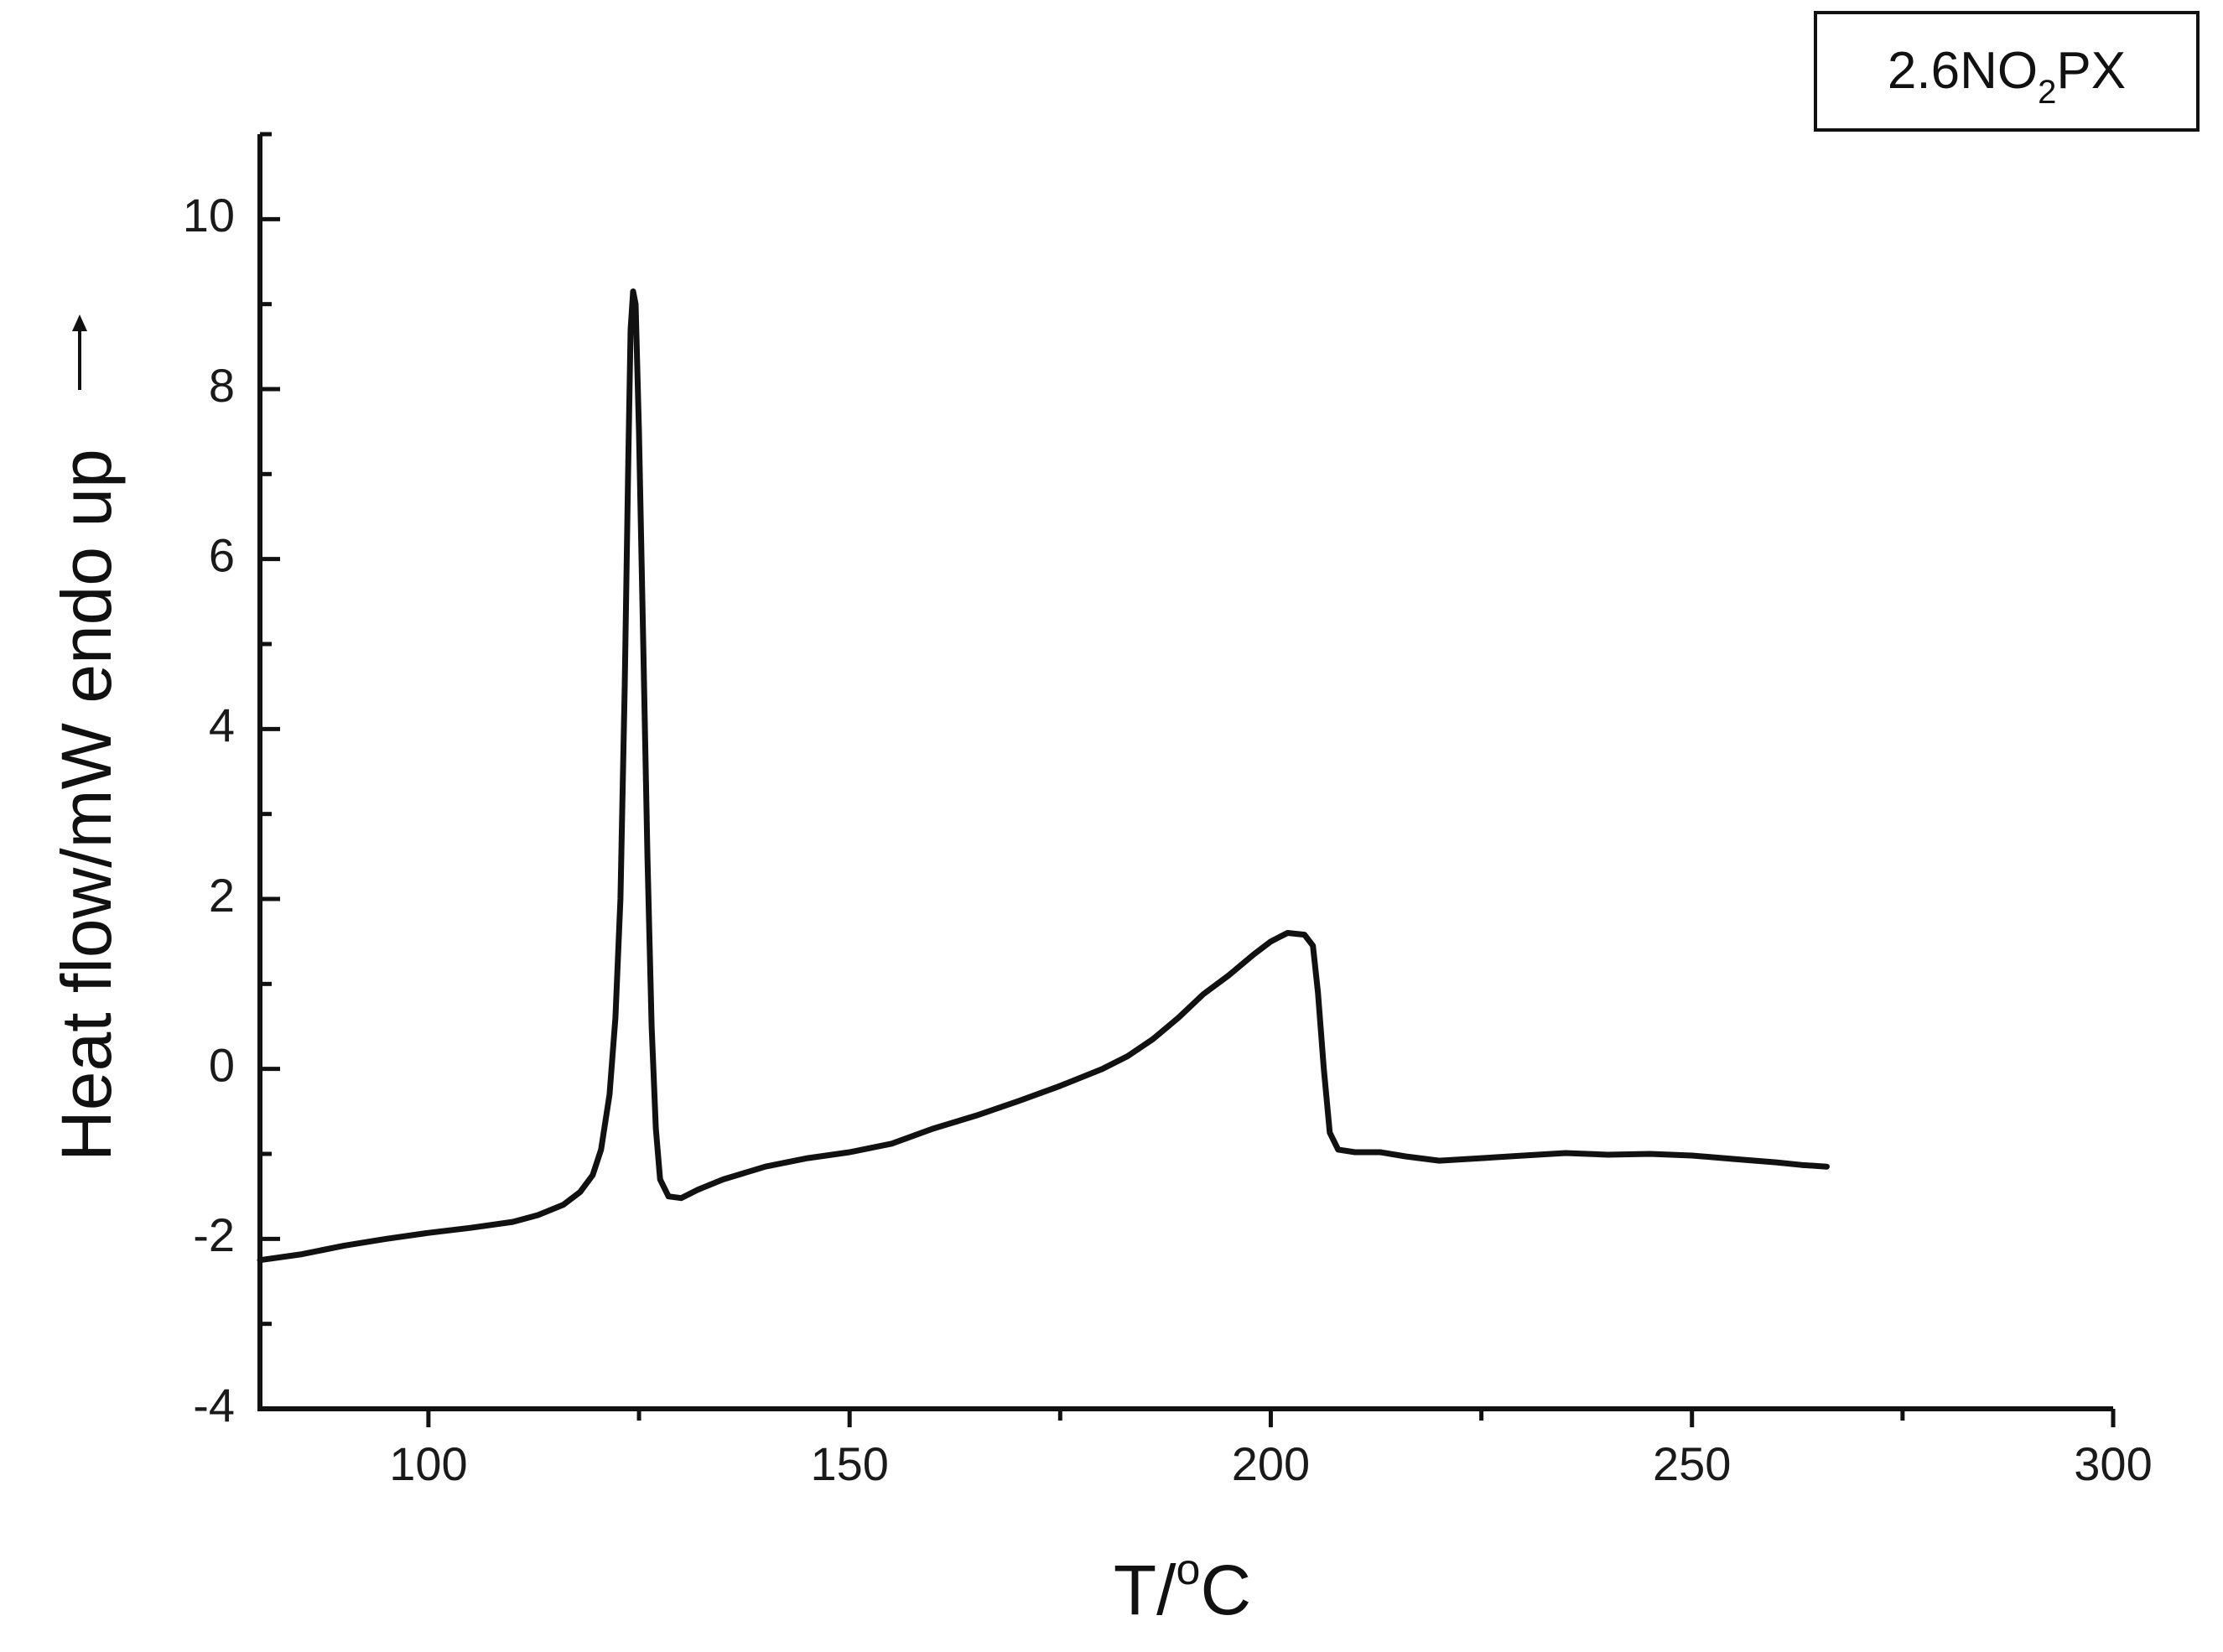 The height and width of the screenshot is (1652, 2223). What do you see at coordinates (231, 781) in the screenshot?
I see `y-axis-ticks: -4 -2 0 2 4 6 8 10` at bounding box center [231, 781].